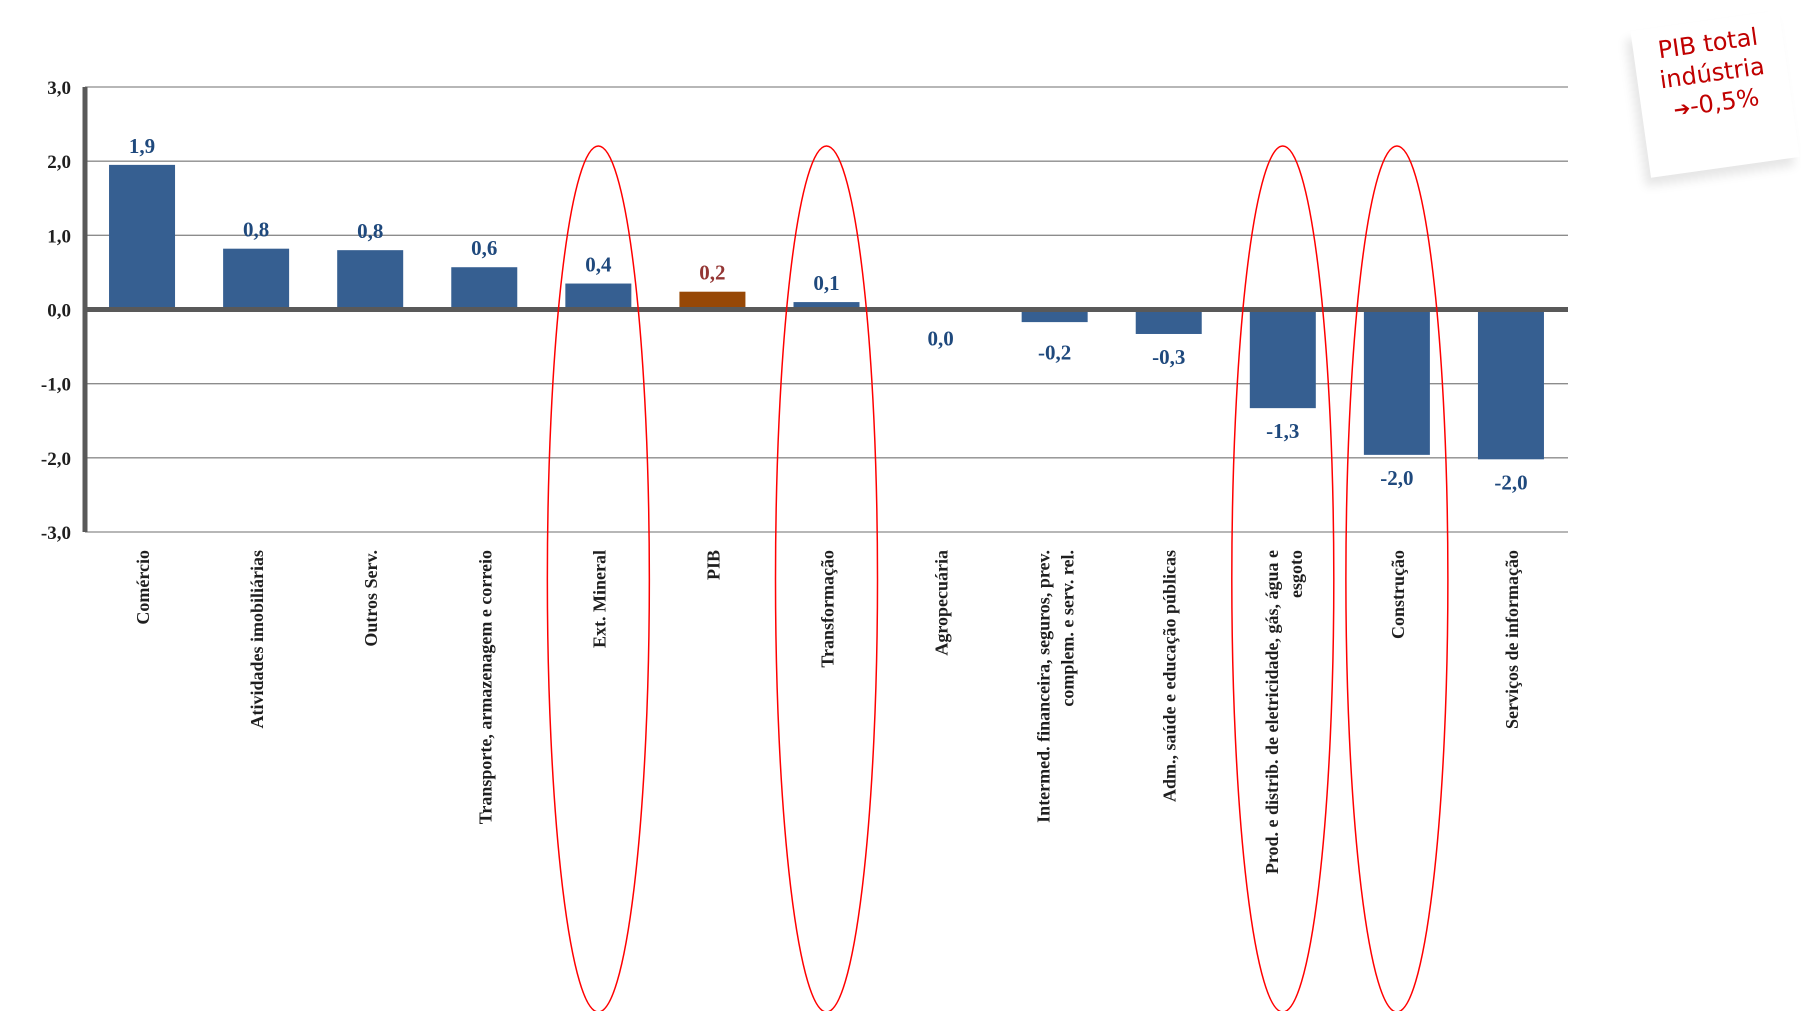 Image resolution: width=1801 pixels, height=1011 pixels. I want to click on x-category-label: Serviços de informação, so click(1512, 639).